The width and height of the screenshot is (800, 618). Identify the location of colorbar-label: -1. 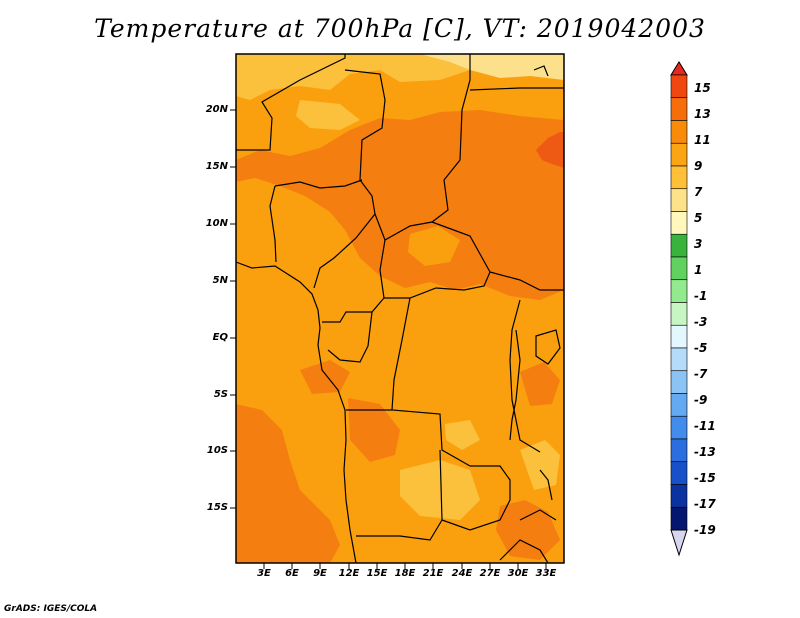
(701, 296).